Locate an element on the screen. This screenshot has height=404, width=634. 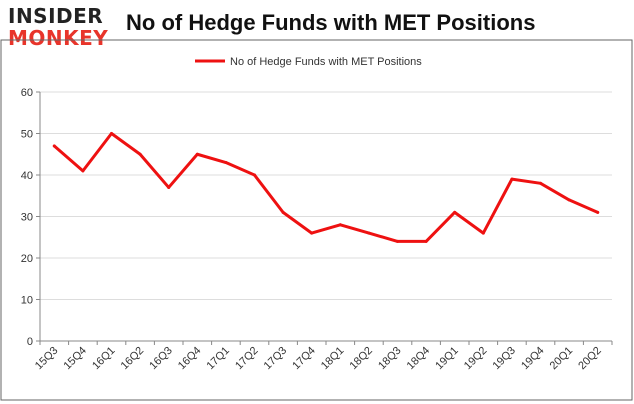
insider-monkey-logo: INSIDER MONKEY is located at coordinates (62, 27).